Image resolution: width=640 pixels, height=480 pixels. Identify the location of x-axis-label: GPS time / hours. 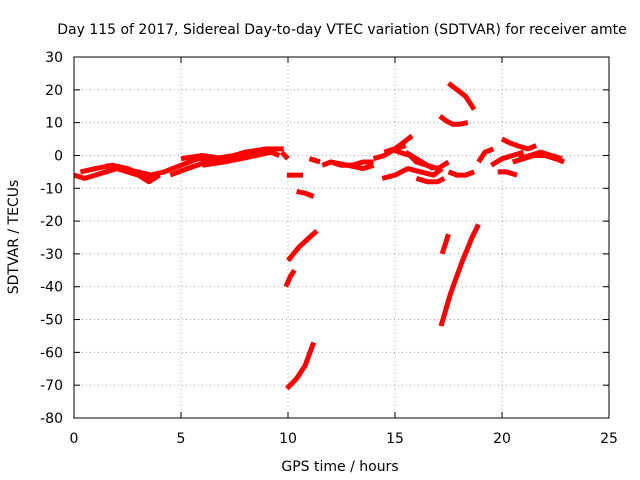
(339, 467).